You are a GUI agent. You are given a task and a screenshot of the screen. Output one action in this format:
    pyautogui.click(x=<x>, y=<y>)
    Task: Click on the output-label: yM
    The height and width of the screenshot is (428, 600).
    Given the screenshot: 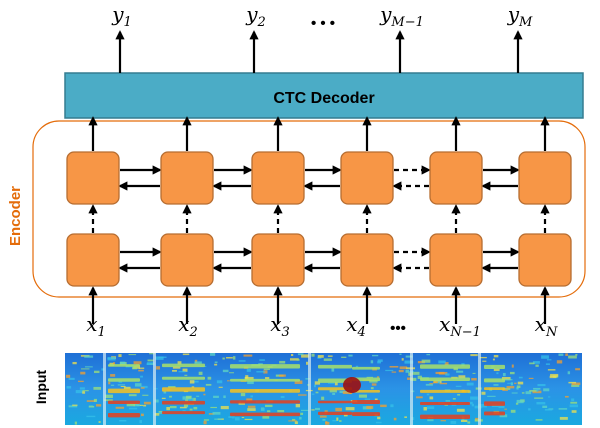 What is the action you would take?
    pyautogui.click(x=520, y=16)
    